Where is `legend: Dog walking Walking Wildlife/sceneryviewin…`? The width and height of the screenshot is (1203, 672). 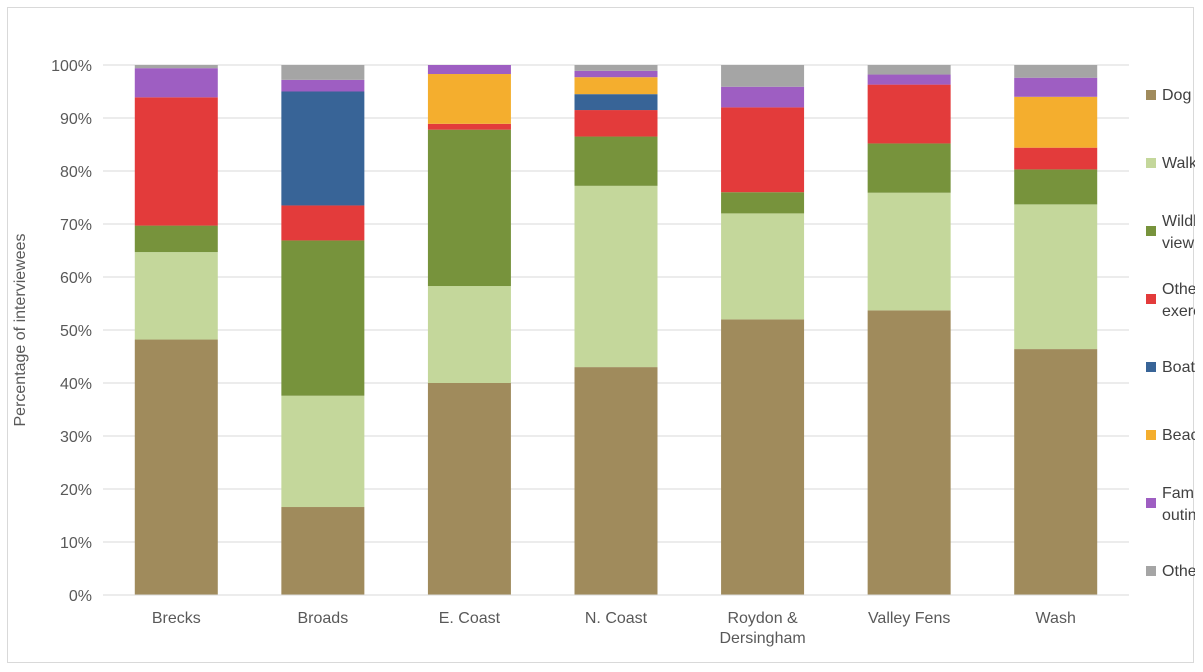 legend: Dog walking Walking Wildlife/sceneryviewin… is located at coordinates (1170, 333).